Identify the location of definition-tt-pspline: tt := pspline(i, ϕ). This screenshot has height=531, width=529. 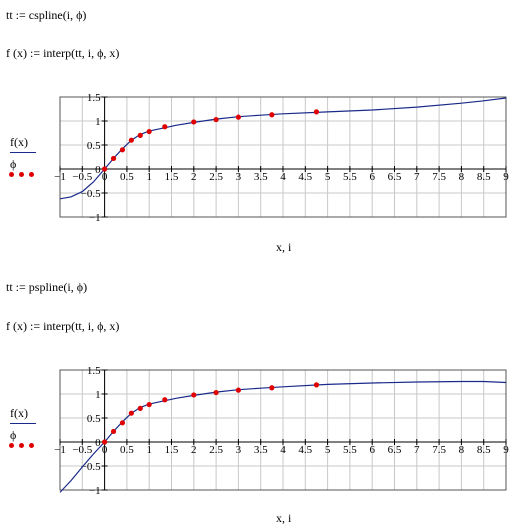
(47, 287).